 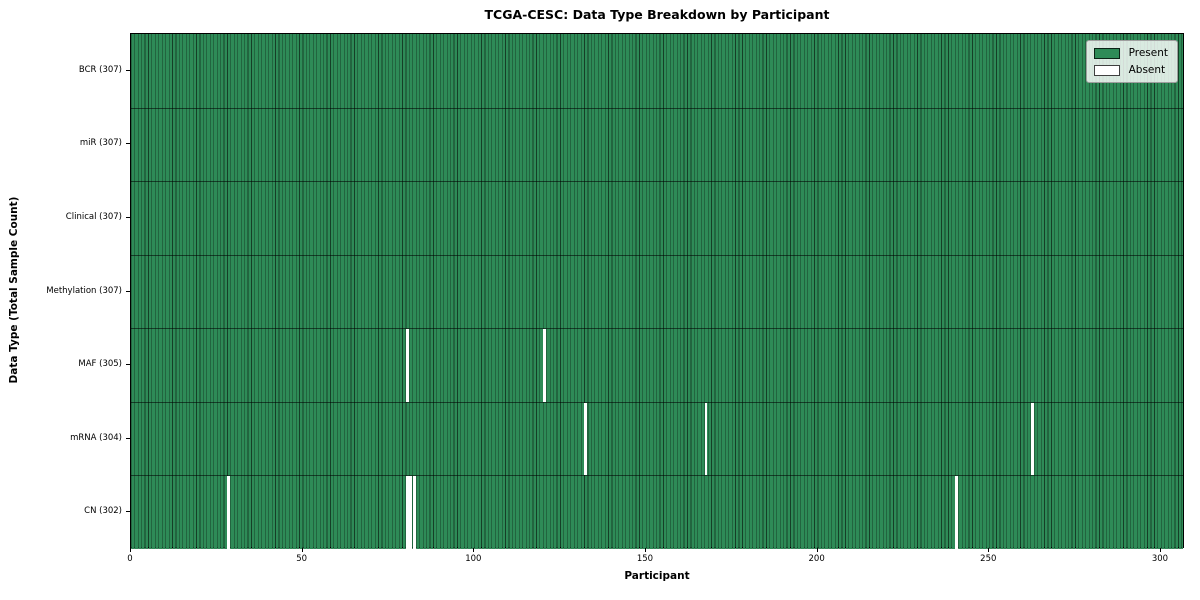 What do you see at coordinates (100, 143) in the screenshot?
I see `y-tick-label-miR: miR (307)` at bounding box center [100, 143].